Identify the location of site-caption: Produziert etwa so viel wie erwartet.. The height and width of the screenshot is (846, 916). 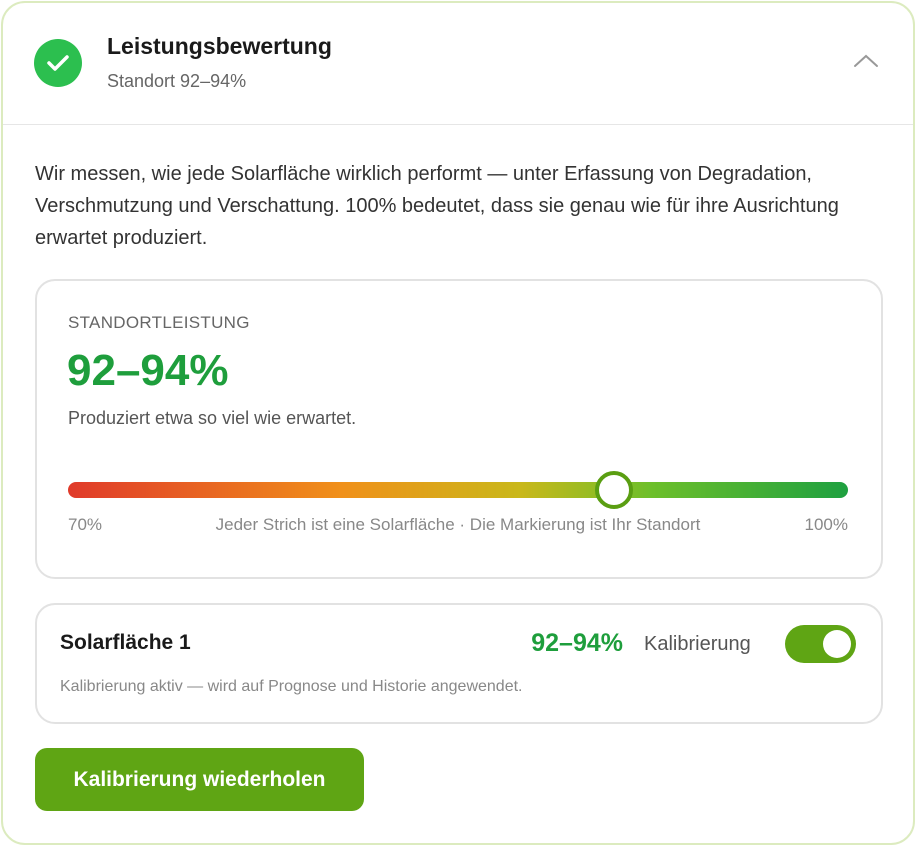
(212, 418).